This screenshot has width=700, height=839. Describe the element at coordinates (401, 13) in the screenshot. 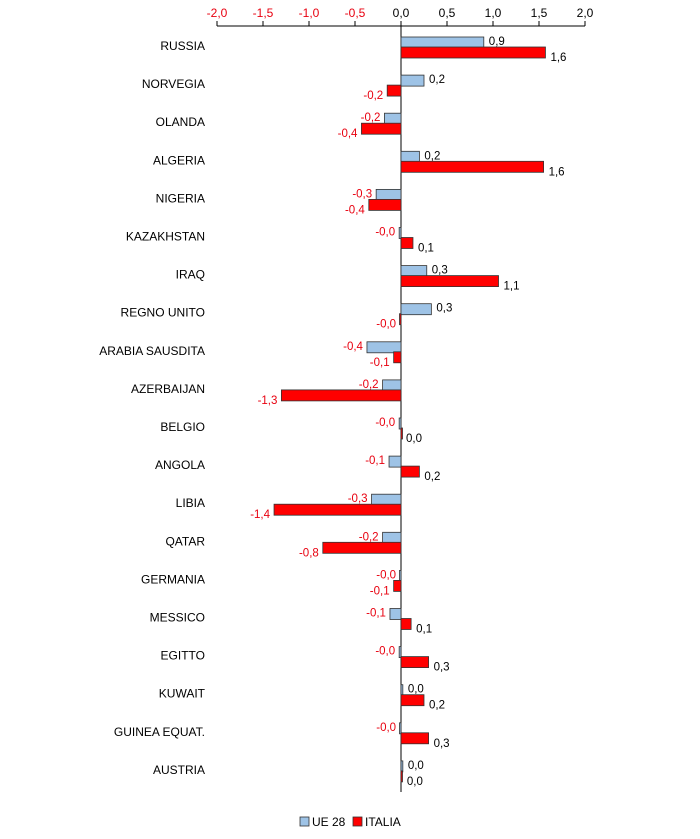

I see `x-tick-label: 0,0` at that location.